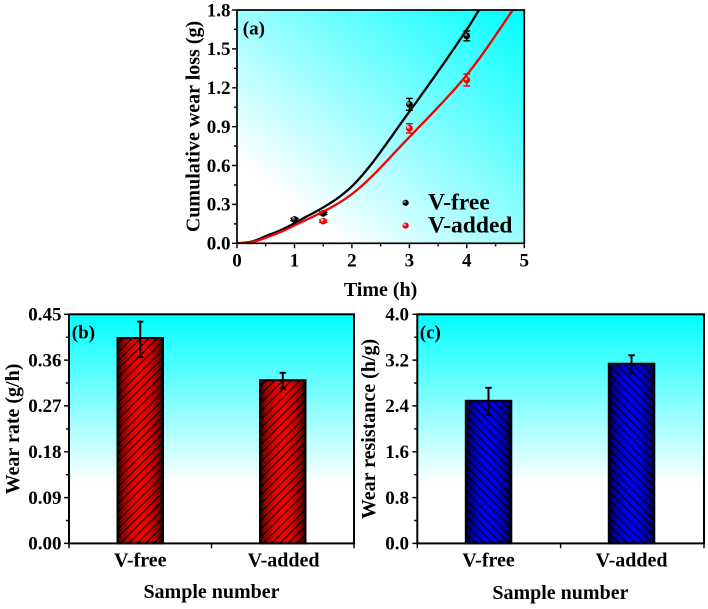  What do you see at coordinates (397, 406) in the screenshot?
I see `svg-text: 2.4` at bounding box center [397, 406].